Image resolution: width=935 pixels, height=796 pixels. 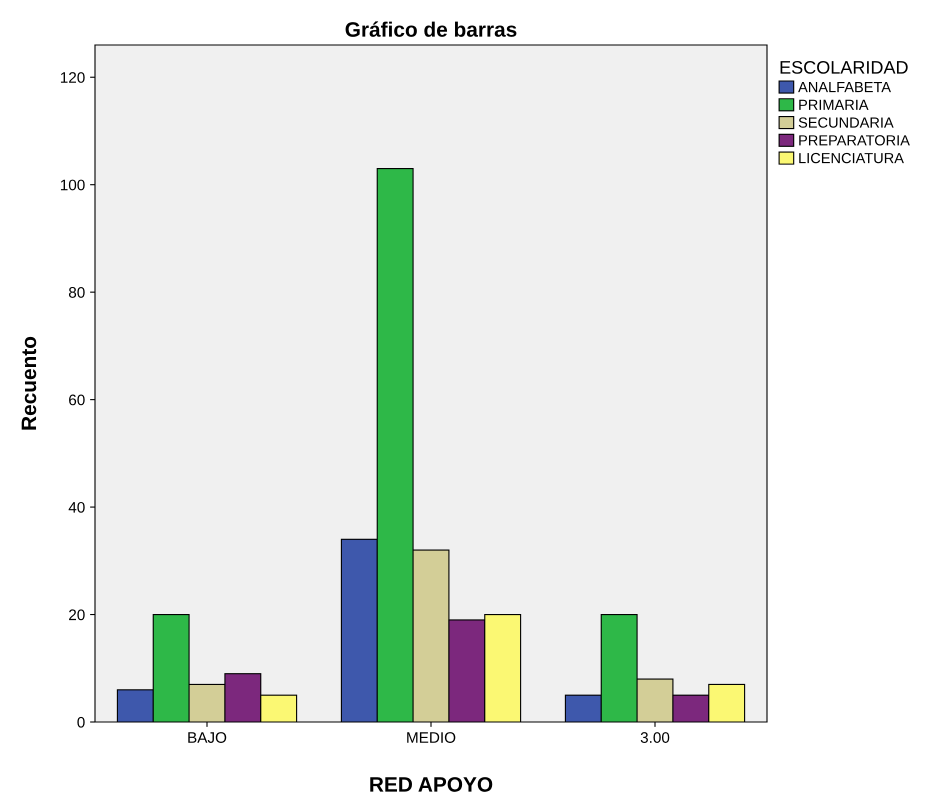 What do you see at coordinates (846, 122) in the screenshot?
I see `legend-label: SECUNDARIA` at bounding box center [846, 122].